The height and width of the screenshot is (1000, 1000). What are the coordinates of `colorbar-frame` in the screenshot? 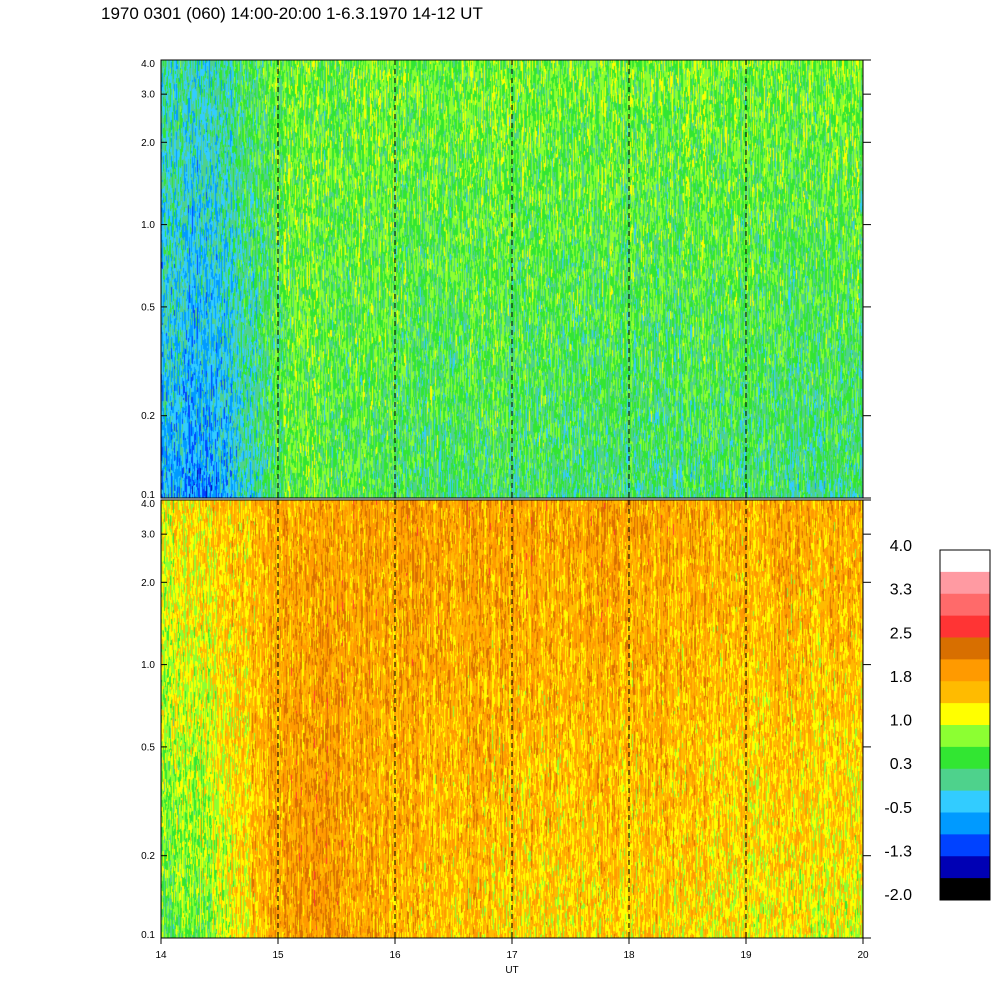 It's located at (965, 725).